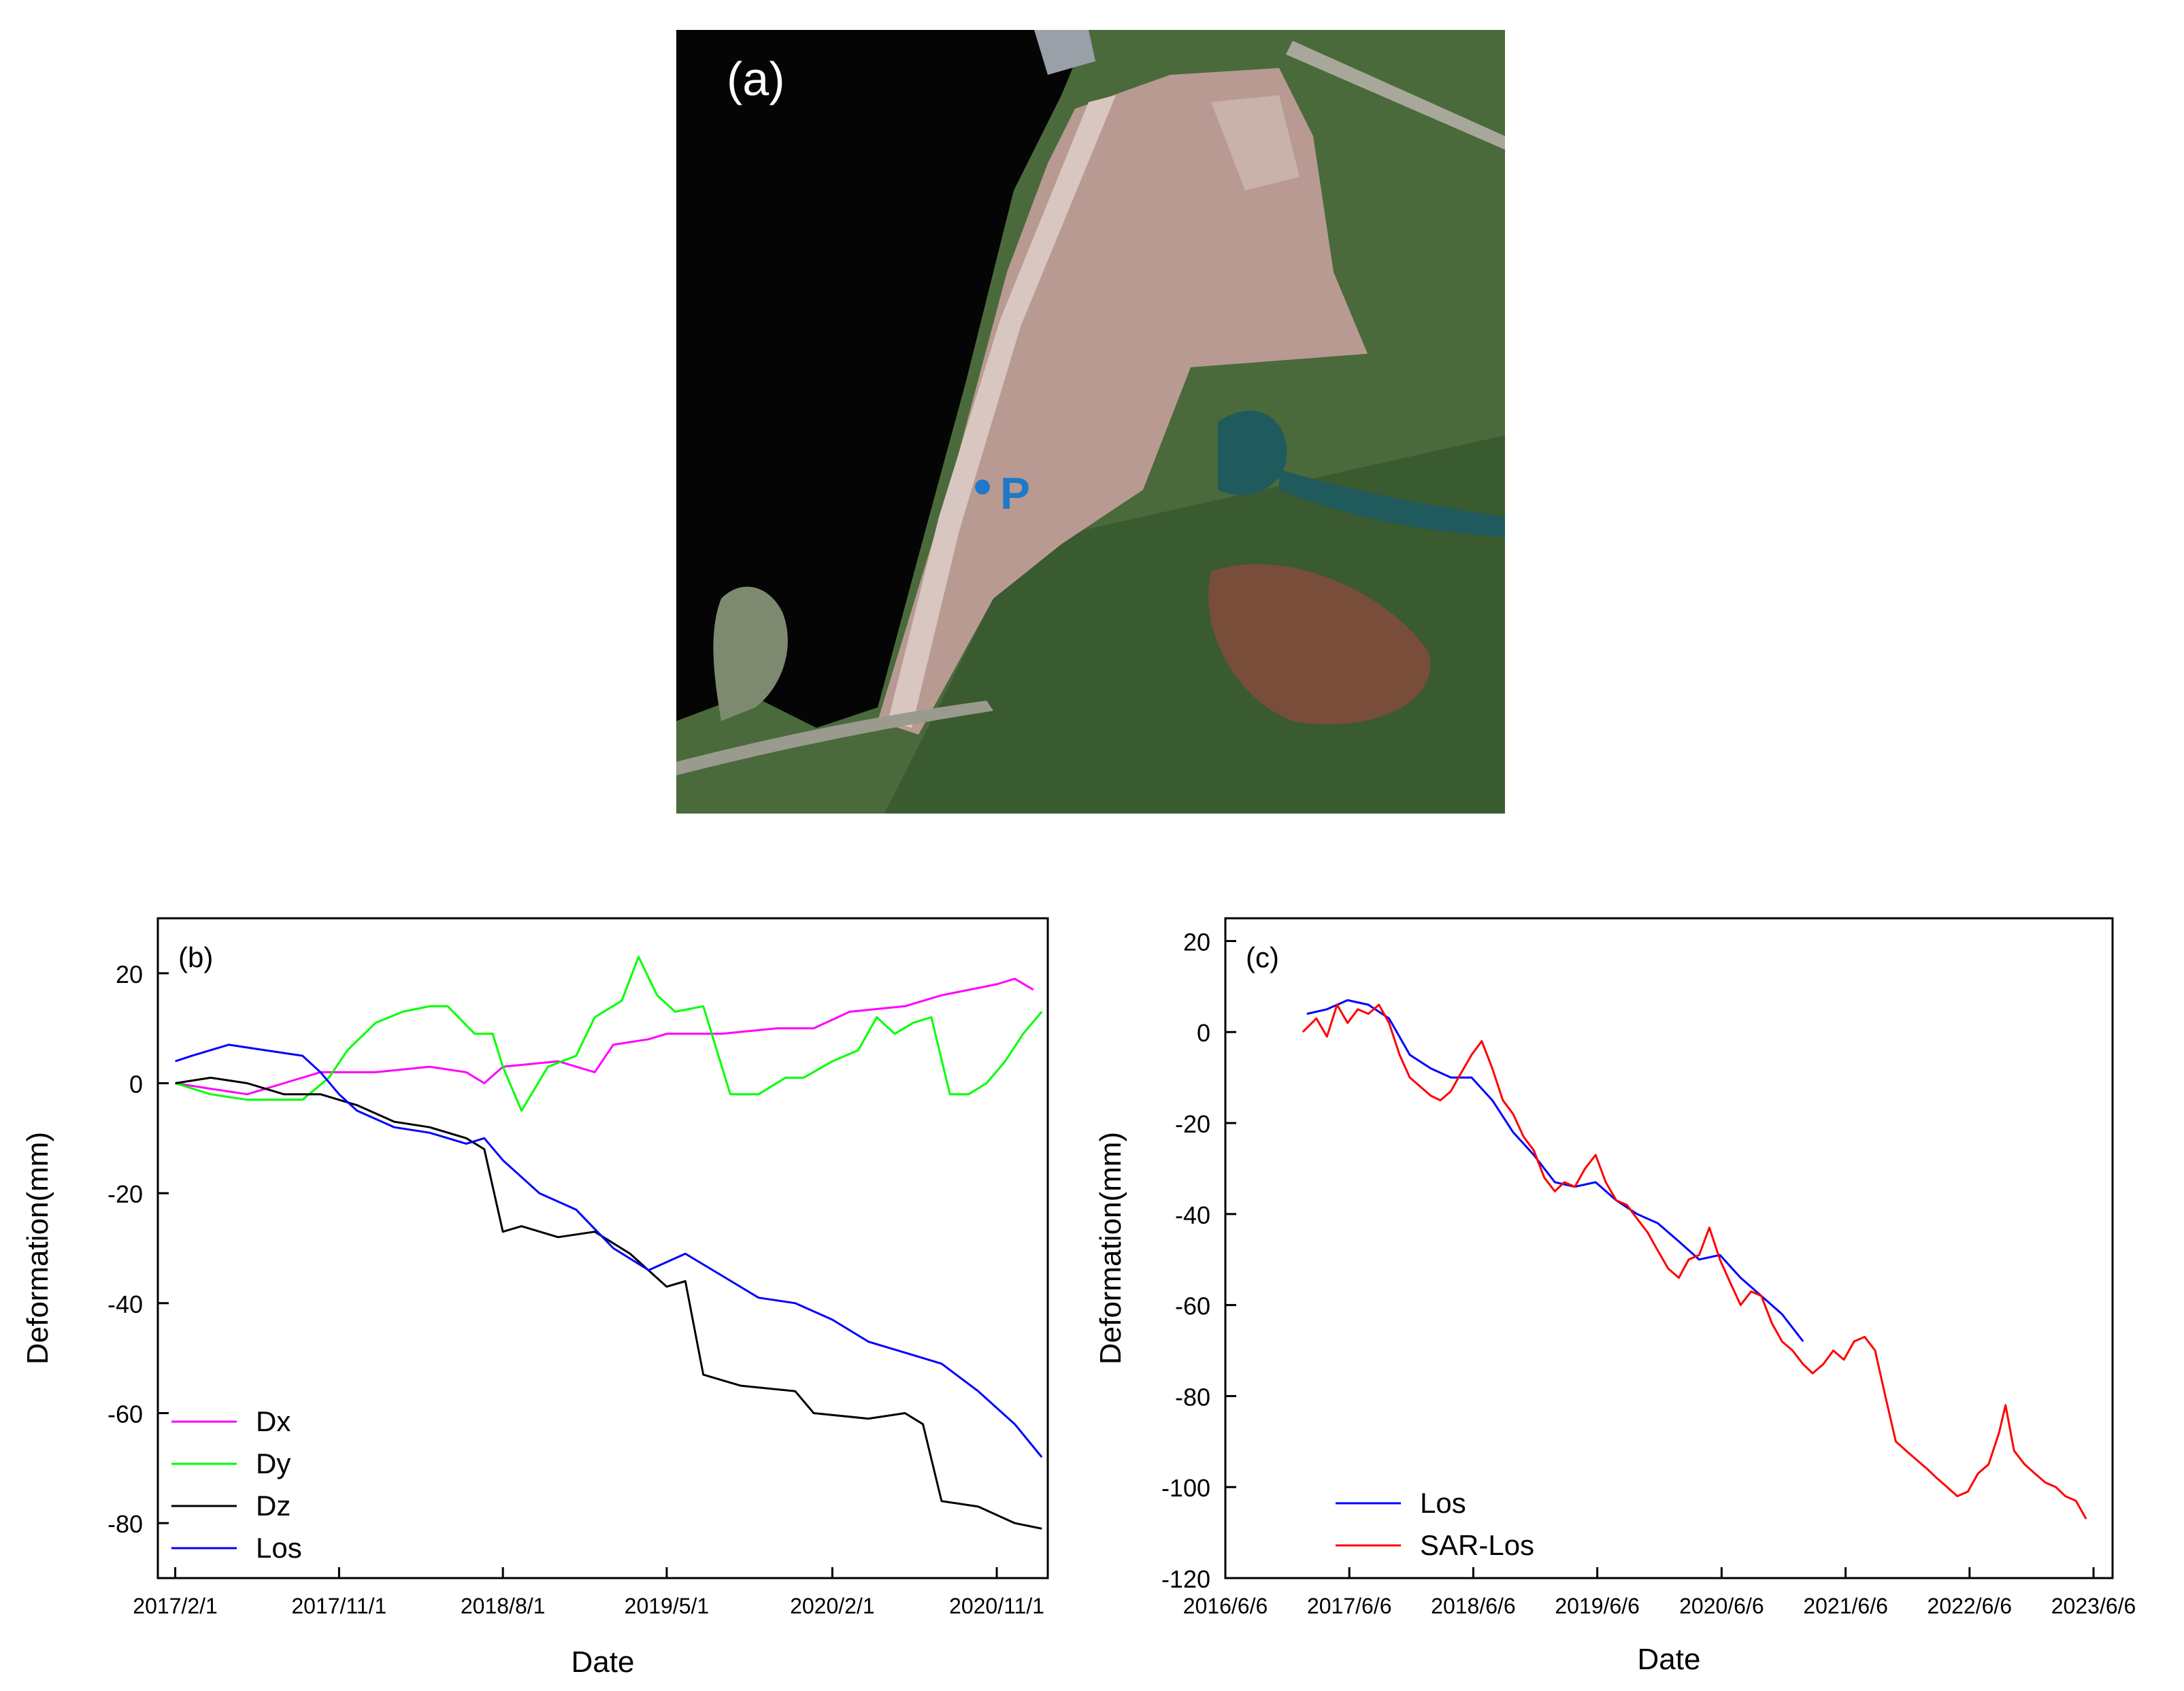 The height and width of the screenshot is (1691, 2184). Describe the element at coordinates (1193, 1397) in the screenshot. I see `chart-c-y-tick-label: -80` at that location.